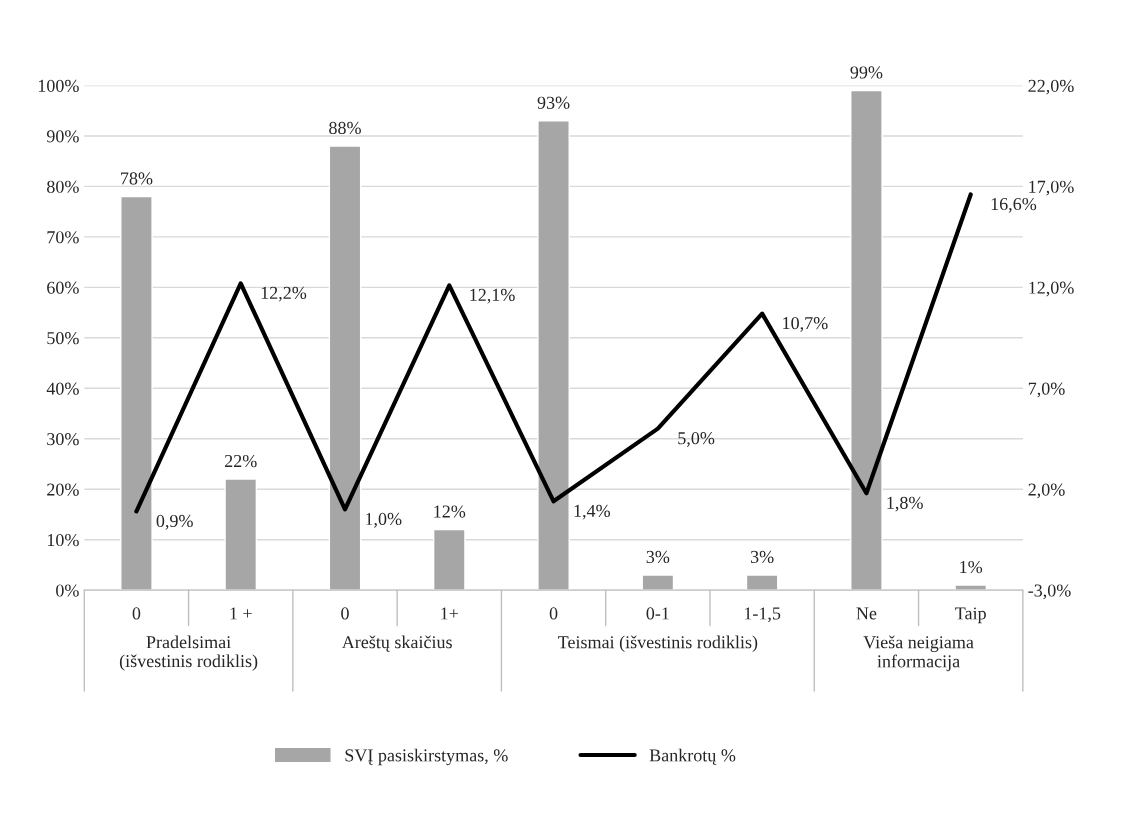 Image resolution: width=1124 pixels, height=814 pixels. I want to click on data-label: 5,0%, so click(696, 439).